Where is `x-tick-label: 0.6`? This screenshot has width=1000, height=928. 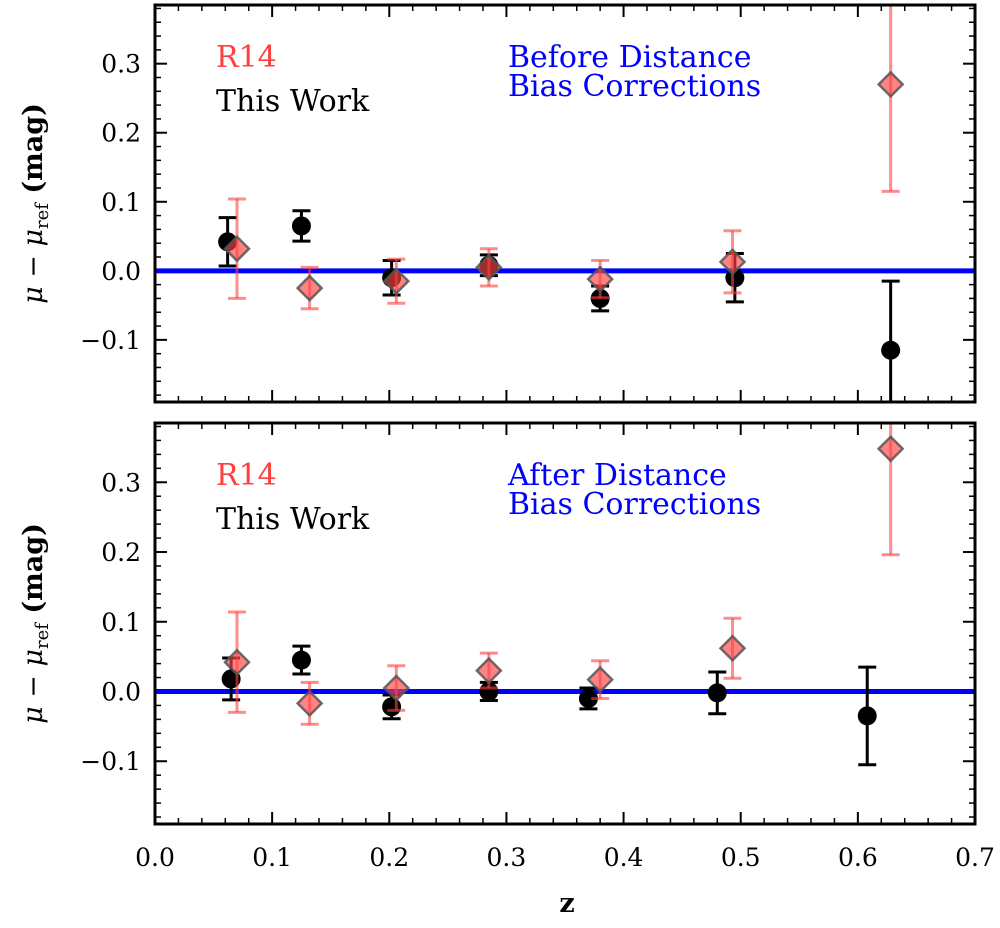 x-tick-label: 0.6 is located at coordinates (858, 857).